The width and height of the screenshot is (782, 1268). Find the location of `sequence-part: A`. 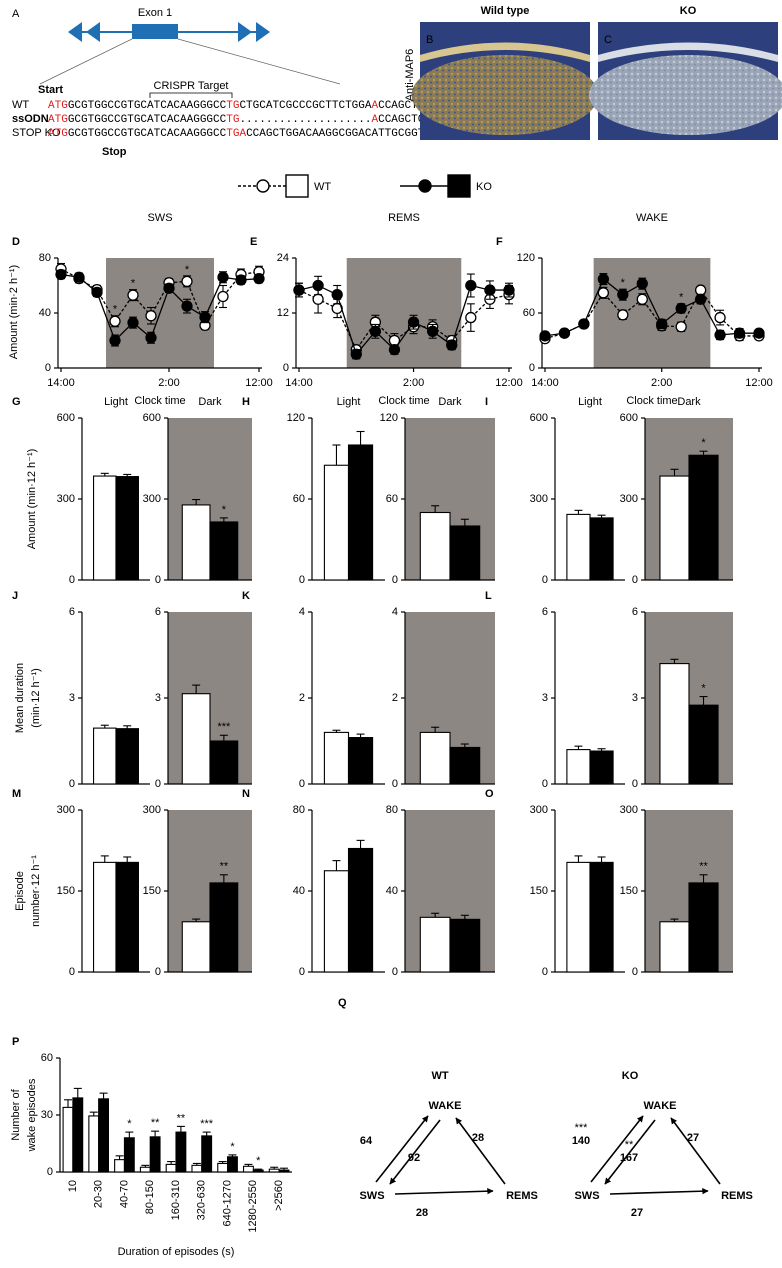

sequence-part: A is located at coordinates (374, 120).